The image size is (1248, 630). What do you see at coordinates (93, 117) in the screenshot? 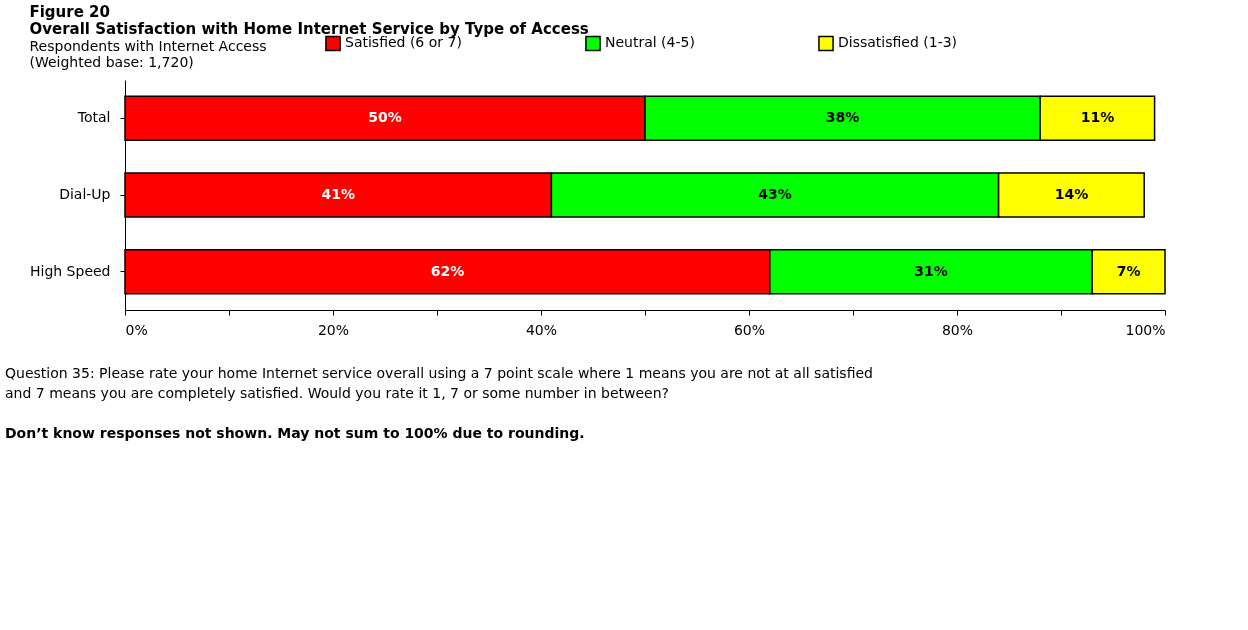
I see `y-tick-label: Total` at bounding box center [93, 117].